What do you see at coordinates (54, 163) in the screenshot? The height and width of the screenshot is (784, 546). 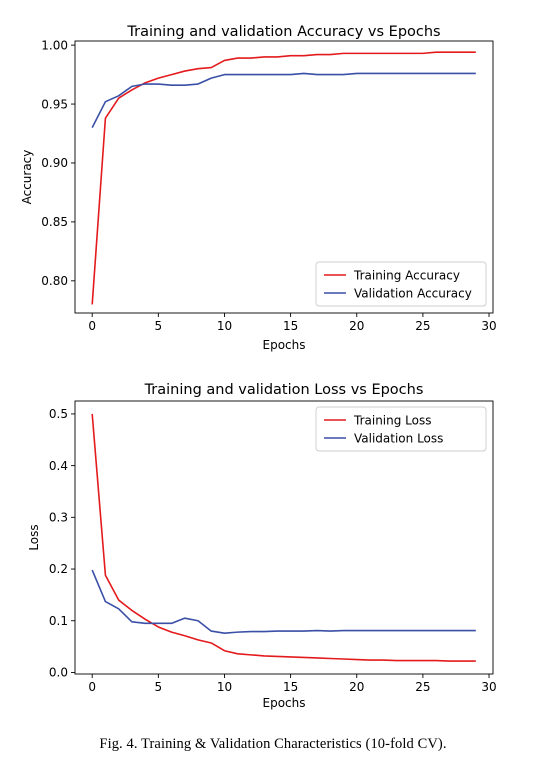 I see `y-tick-label: 0.90` at bounding box center [54, 163].